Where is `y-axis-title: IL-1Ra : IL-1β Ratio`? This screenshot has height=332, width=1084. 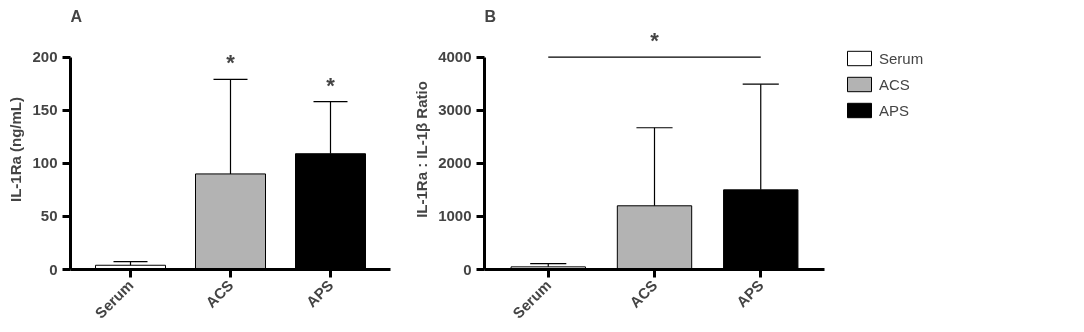 y-axis-title: IL-1Ra : IL-1β Ratio is located at coordinates (422, 149).